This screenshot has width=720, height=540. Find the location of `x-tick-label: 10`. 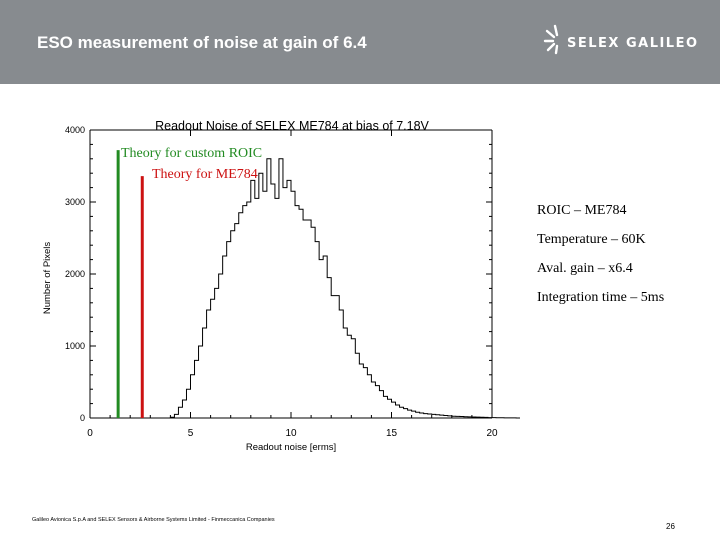

x-tick-label: 10 is located at coordinates (291, 433).